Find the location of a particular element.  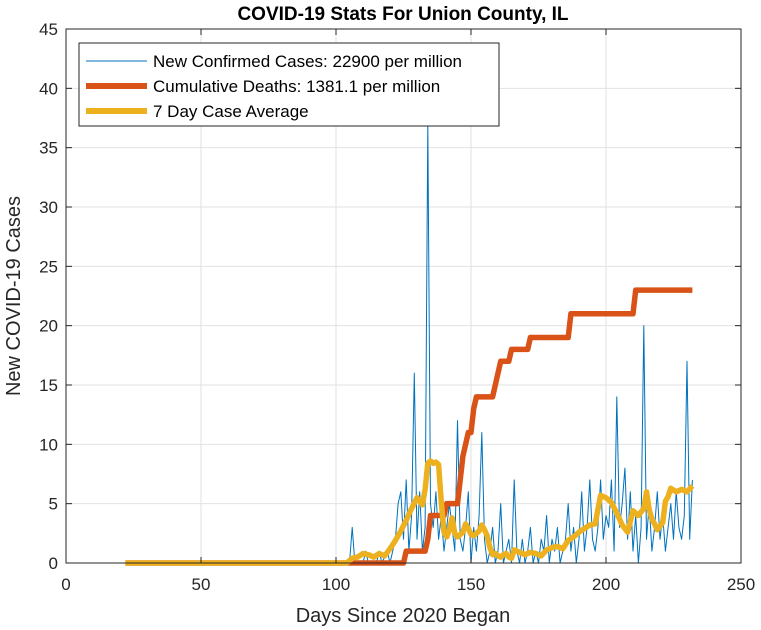

legend-label-7day-average: 7 Day Case Average is located at coordinates (231, 111).